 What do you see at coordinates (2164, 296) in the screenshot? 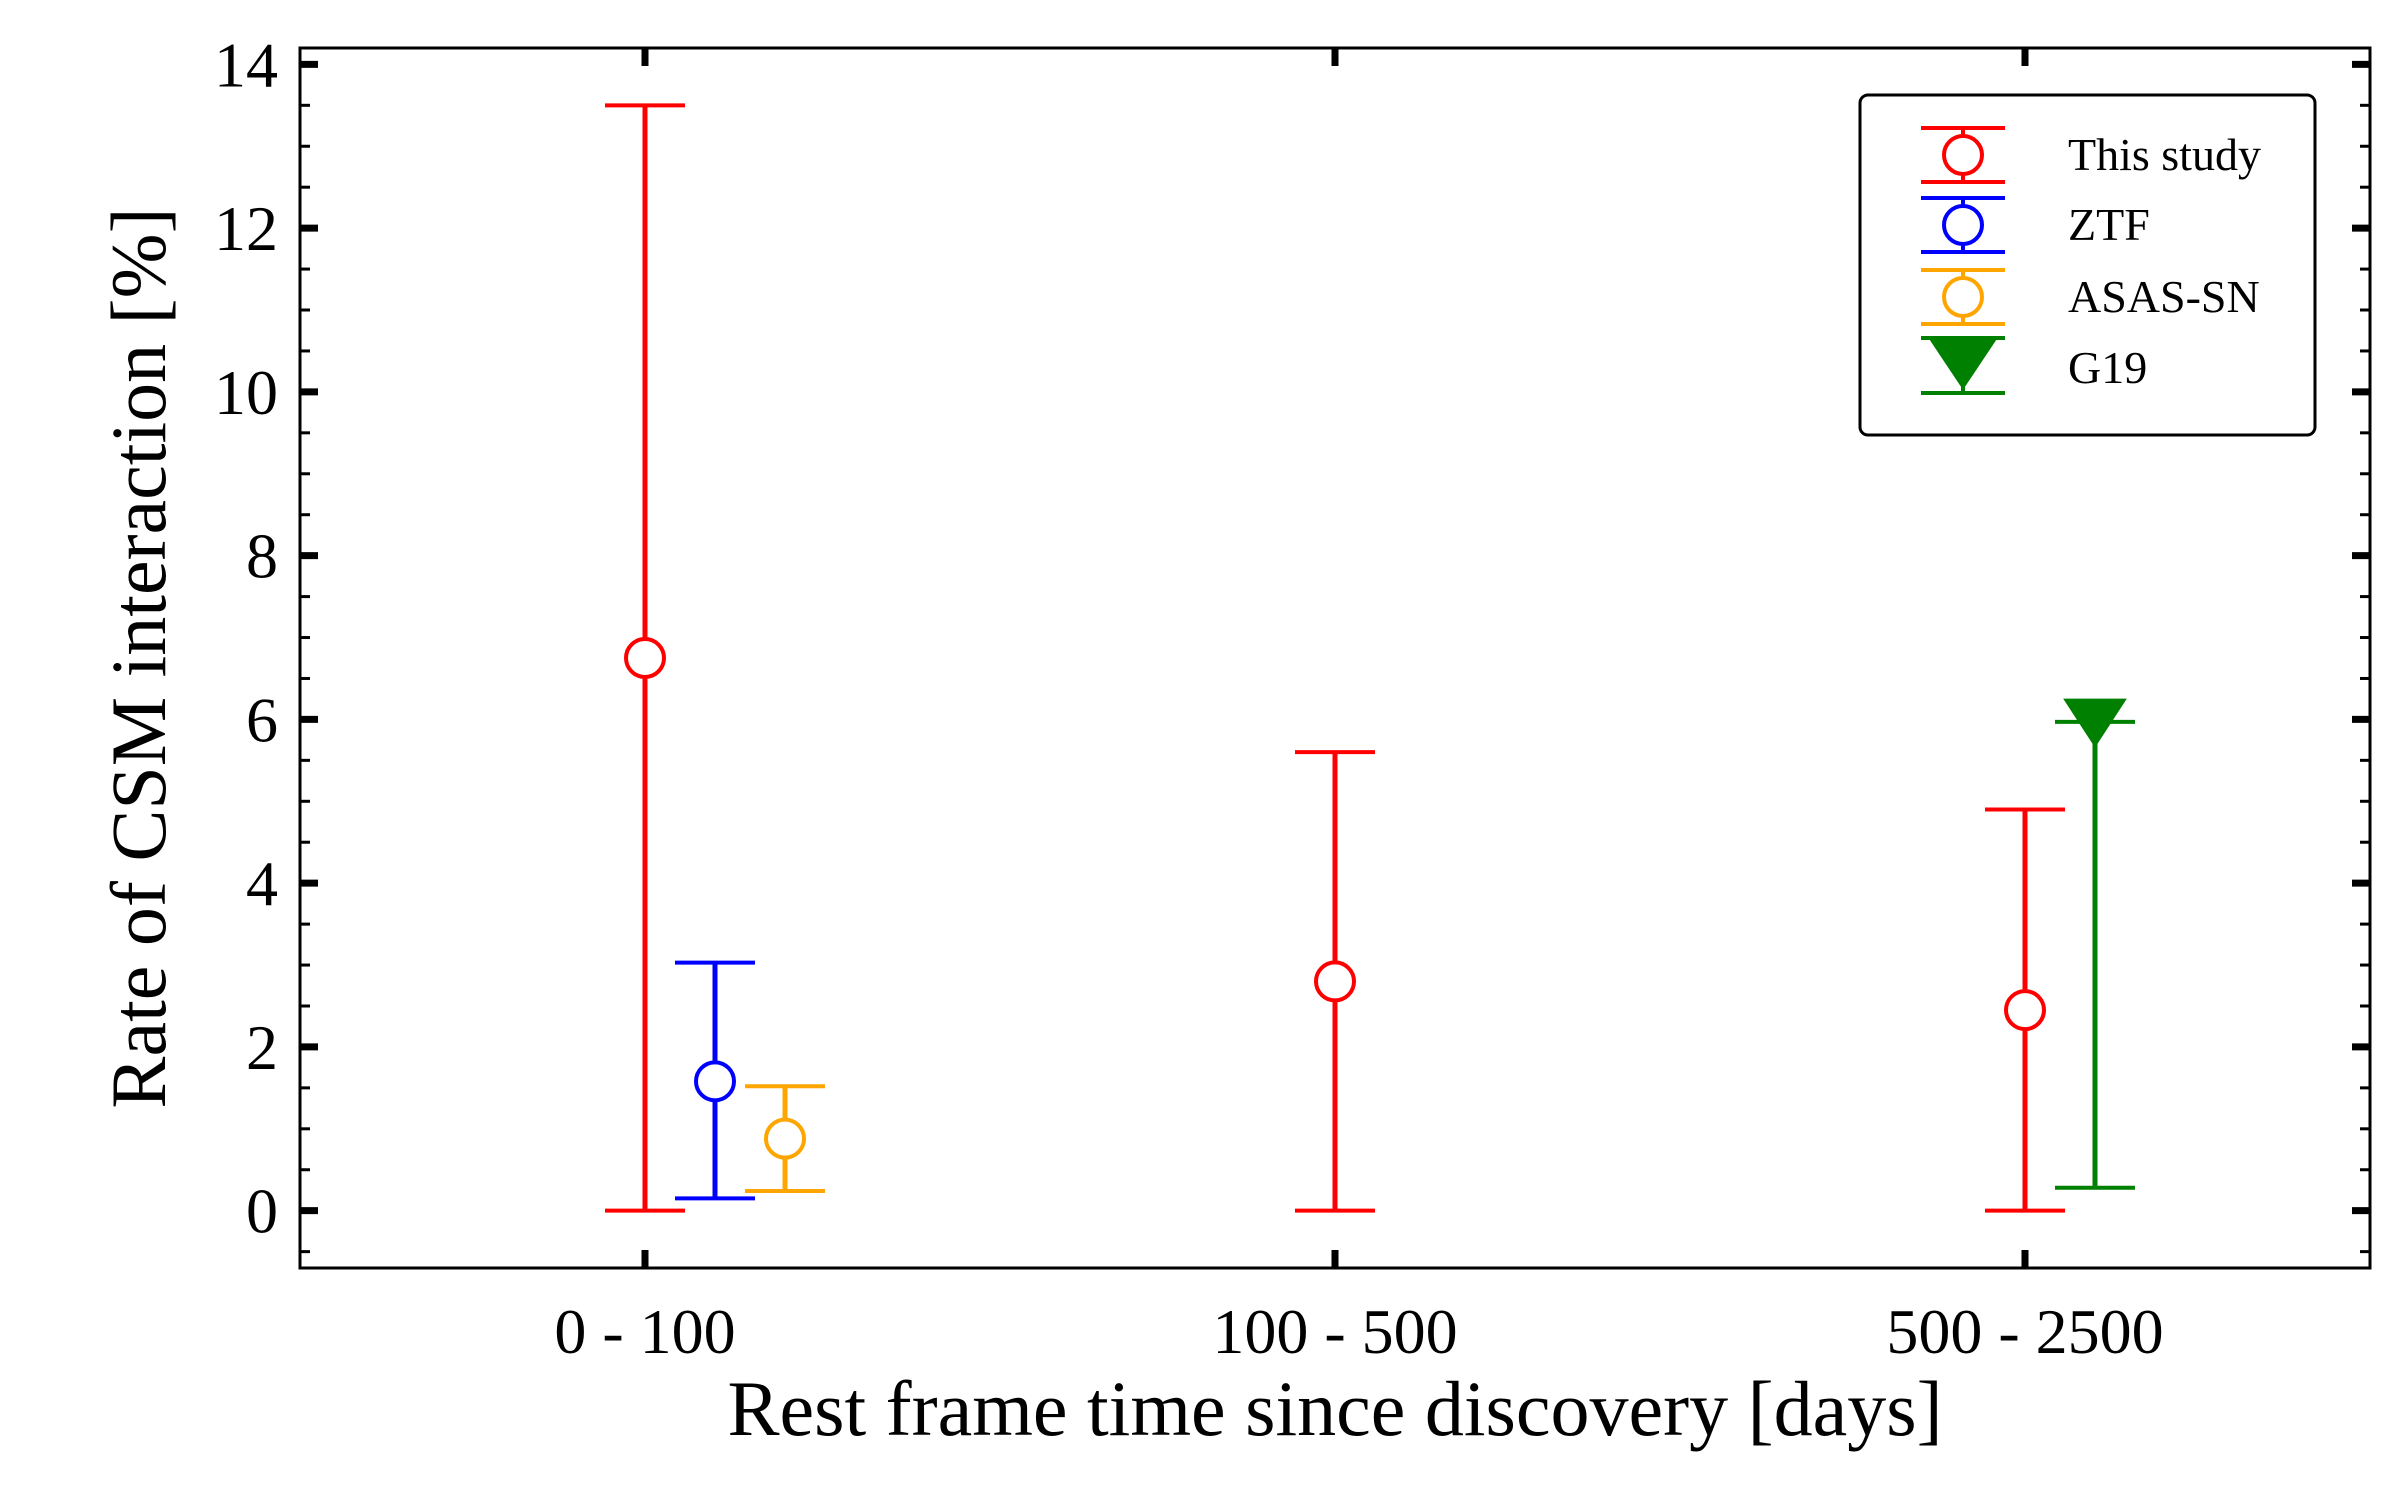
I see `legend-label: ASAS-SN` at bounding box center [2164, 296].